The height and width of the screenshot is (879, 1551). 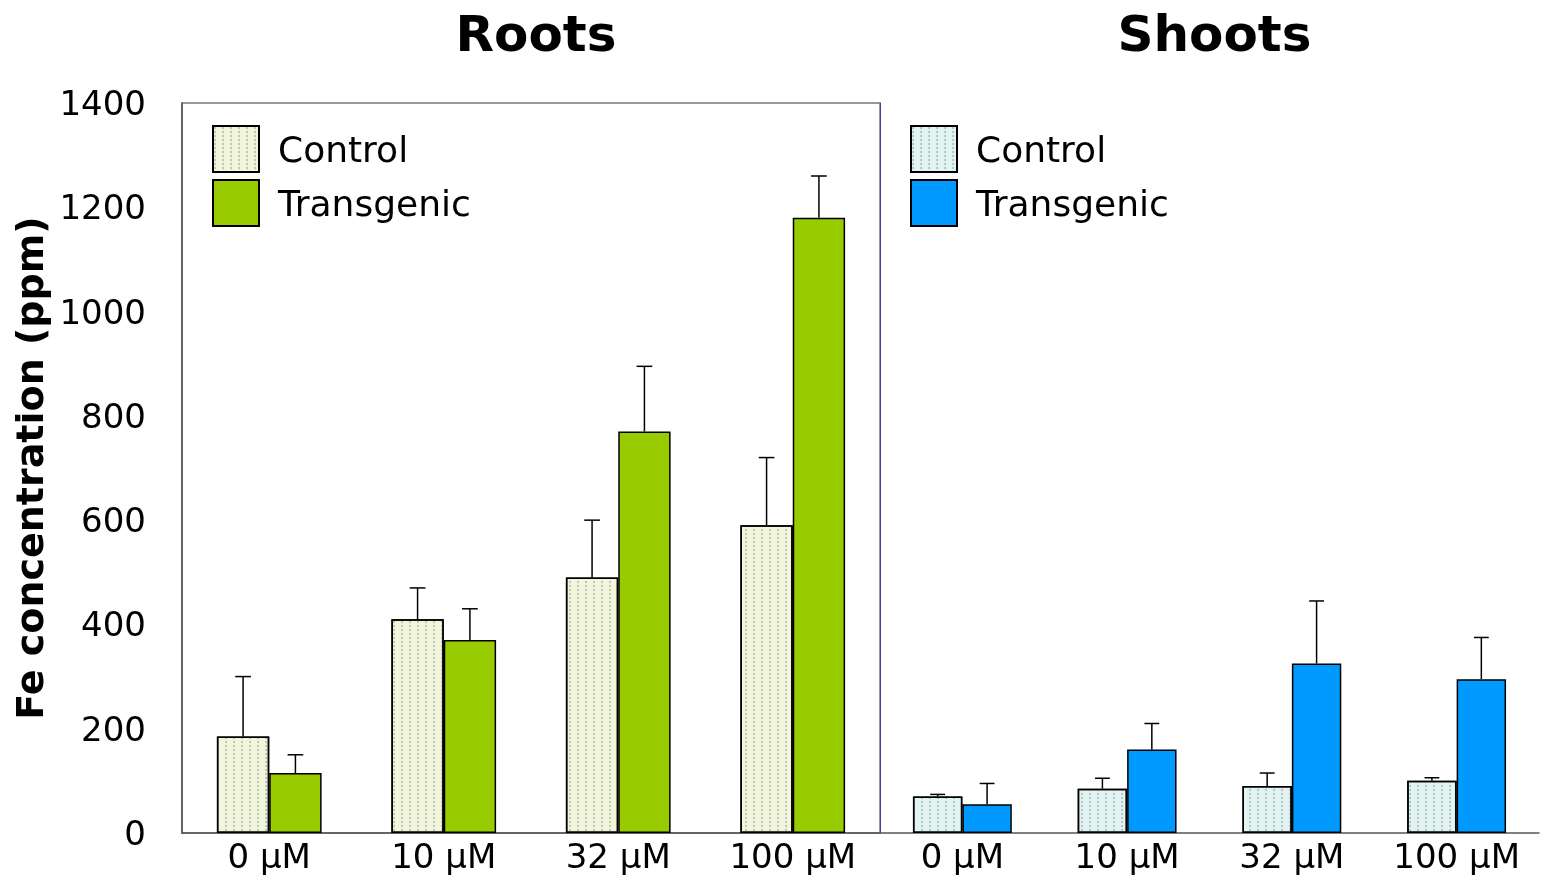 What do you see at coordinates (113, 624) in the screenshot?
I see `y-tick-label: 400` at bounding box center [113, 624].